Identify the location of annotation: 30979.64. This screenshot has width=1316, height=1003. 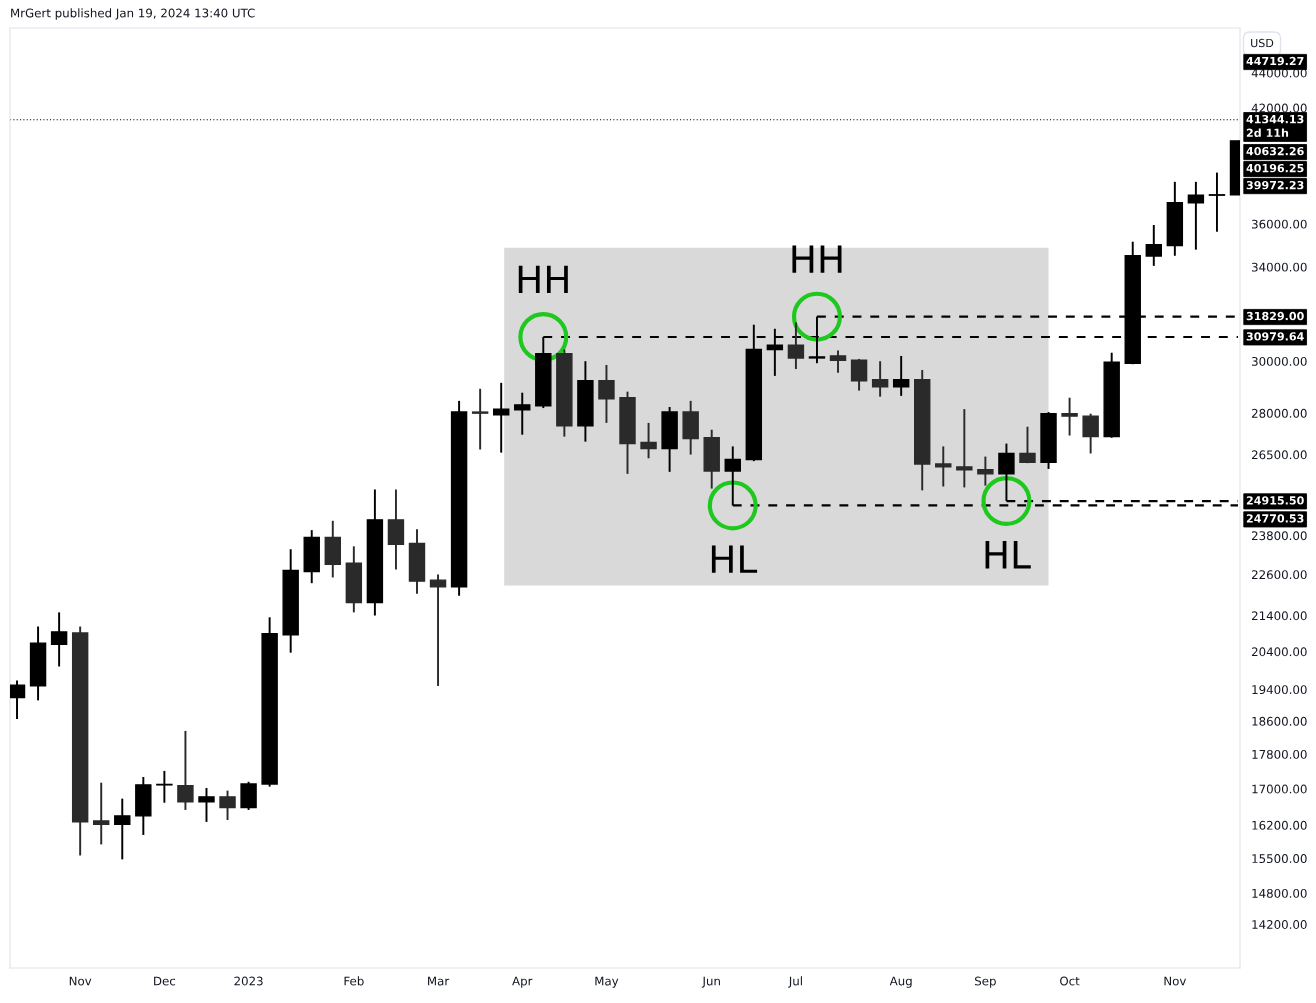
(1275, 336).